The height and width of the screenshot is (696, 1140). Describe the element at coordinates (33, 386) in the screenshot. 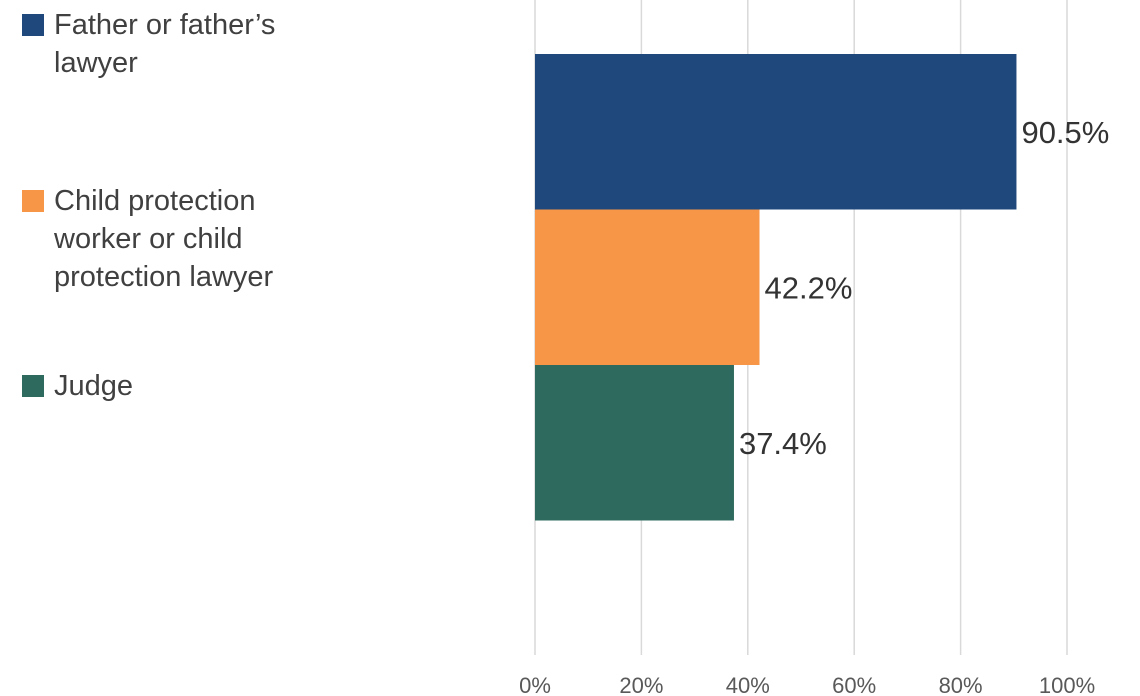

I see `legend-swatch-judge` at that location.